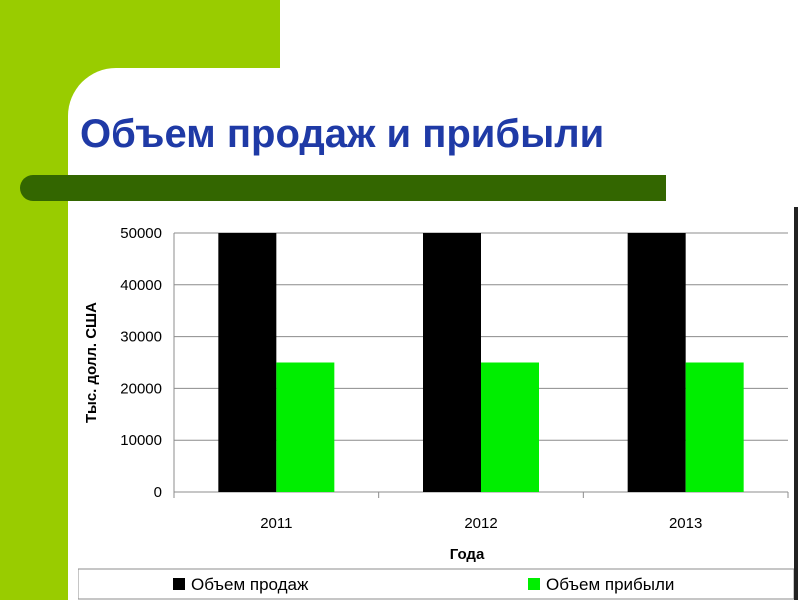 This screenshot has width=800, height=608. What do you see at coordinates (610, 584) in the screenshot?
I see `legend-label: Объем прибыли` at bounding box center [610, 584].